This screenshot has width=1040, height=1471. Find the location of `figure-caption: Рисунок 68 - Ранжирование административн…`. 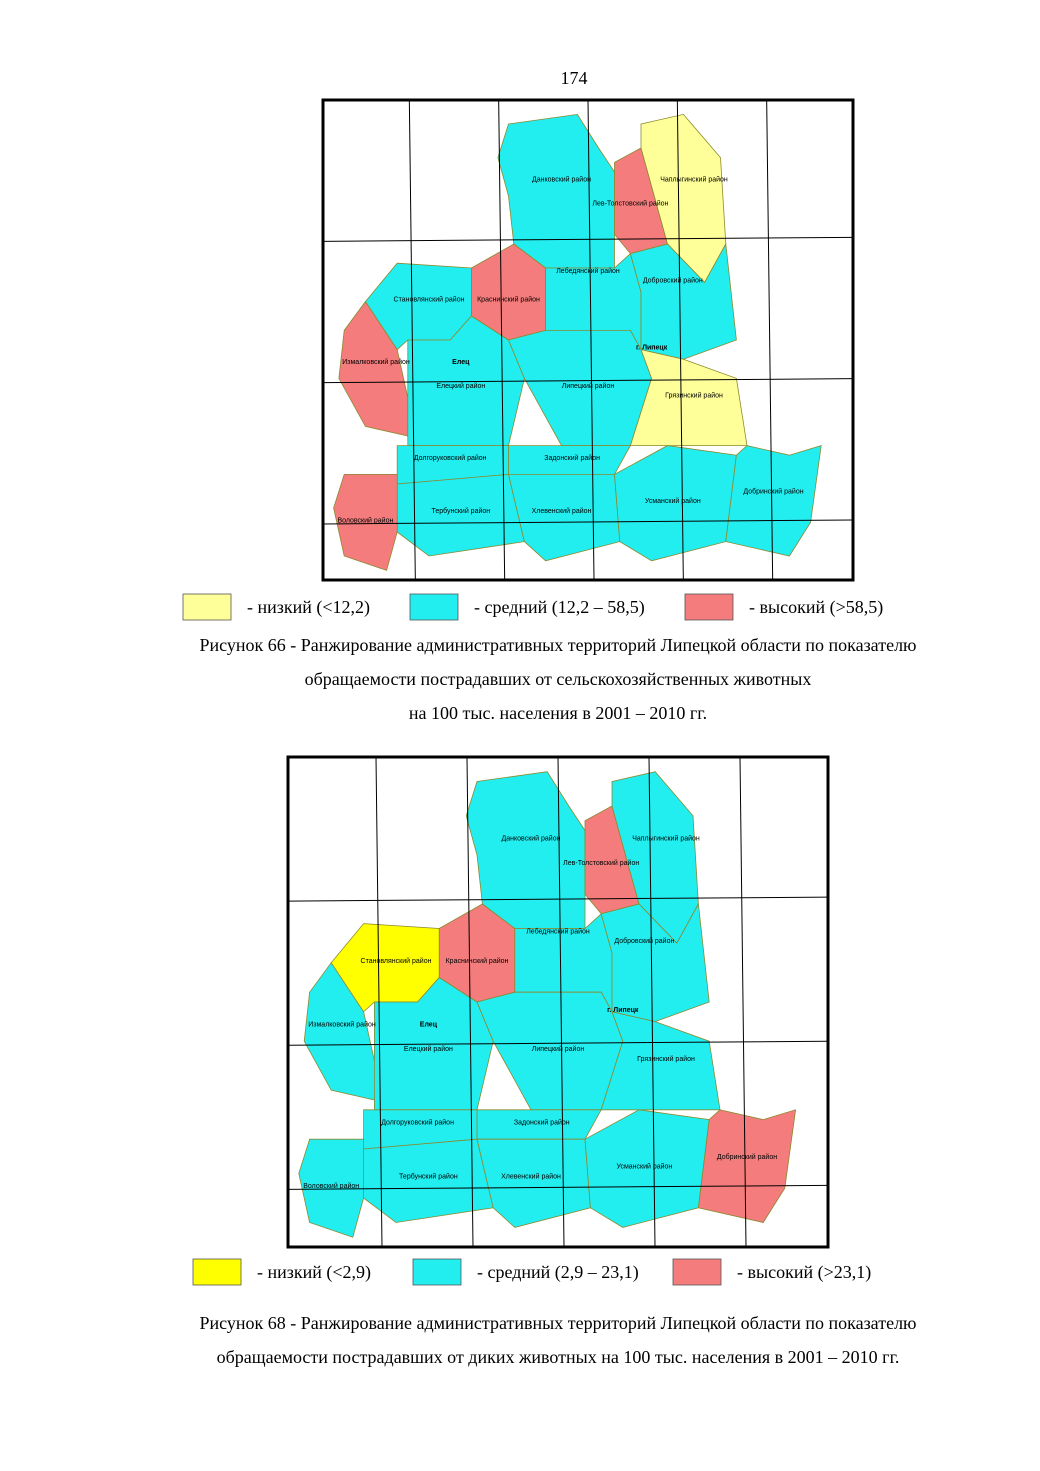

figure-caption: Рисунок 68 - Ранжирование административн… is located at coordinates (558, 1323).